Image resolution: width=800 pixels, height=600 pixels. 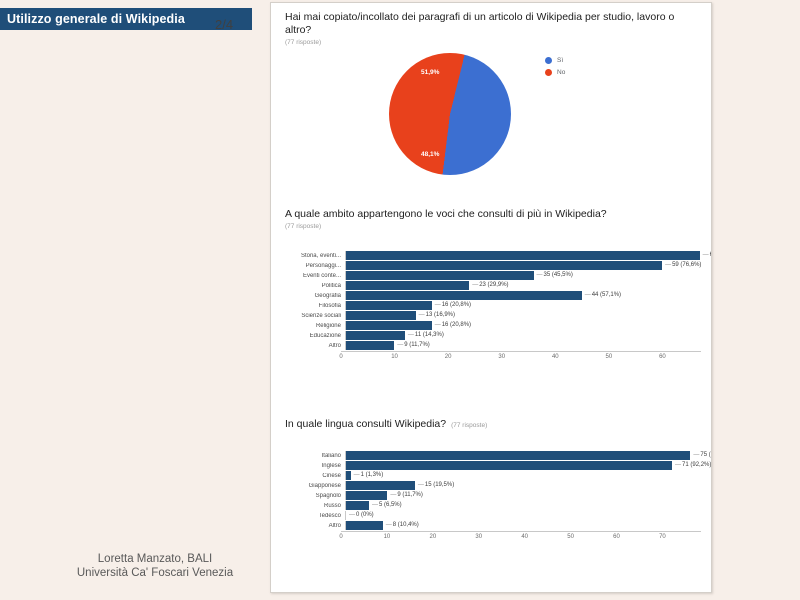 What do you see at coordinates (491, 325) in the screenshot?
I see `bar-chart-row: Religione 16 (20,8%)` at bounding box center [491, 325].